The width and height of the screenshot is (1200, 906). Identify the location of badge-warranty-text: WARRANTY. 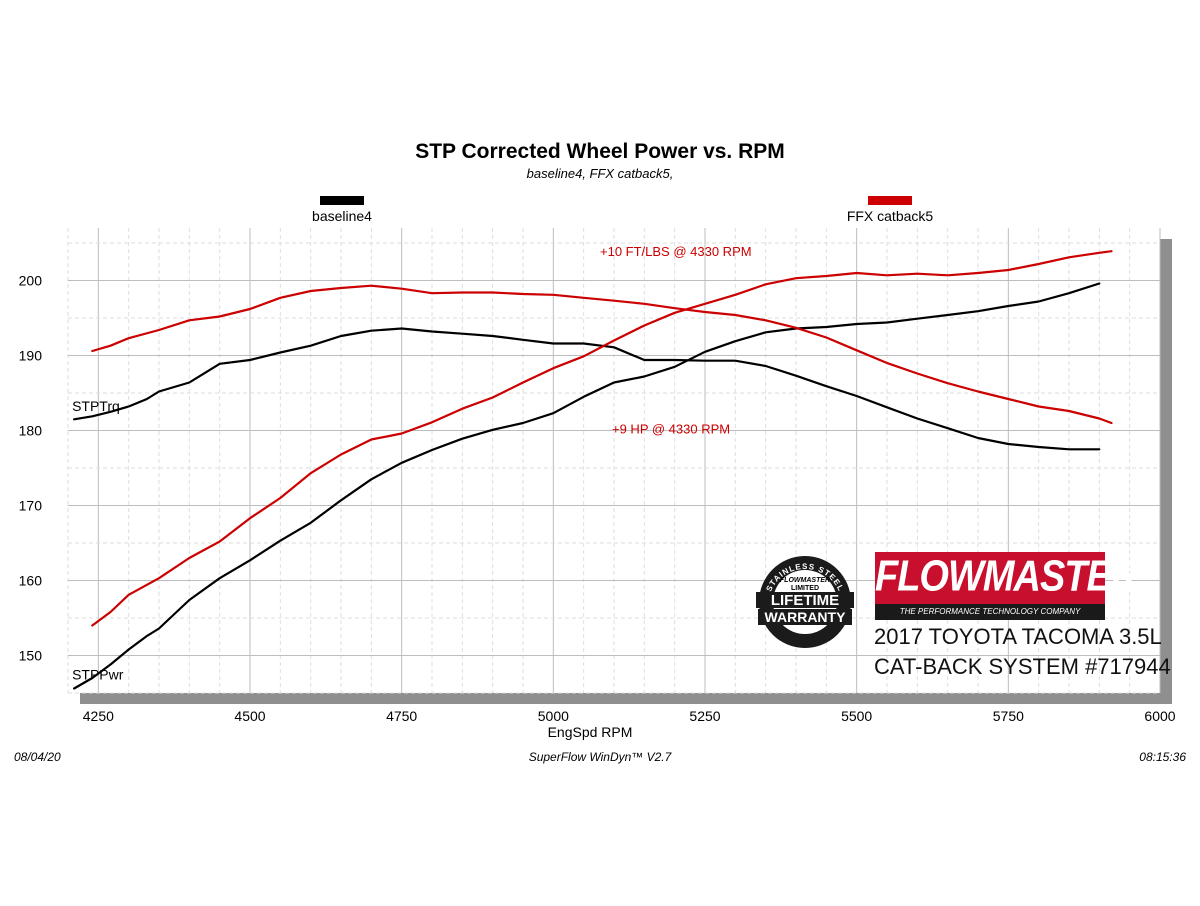
(806, 617).